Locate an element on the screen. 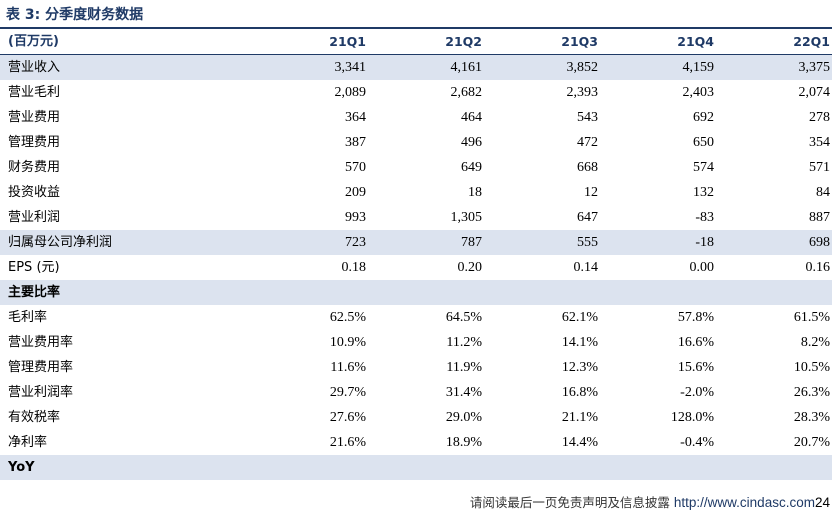 This screenshot has height=511, width=832. table-row: 财务费用 570 649 668 574 571 is located at coordinates (416, 167).